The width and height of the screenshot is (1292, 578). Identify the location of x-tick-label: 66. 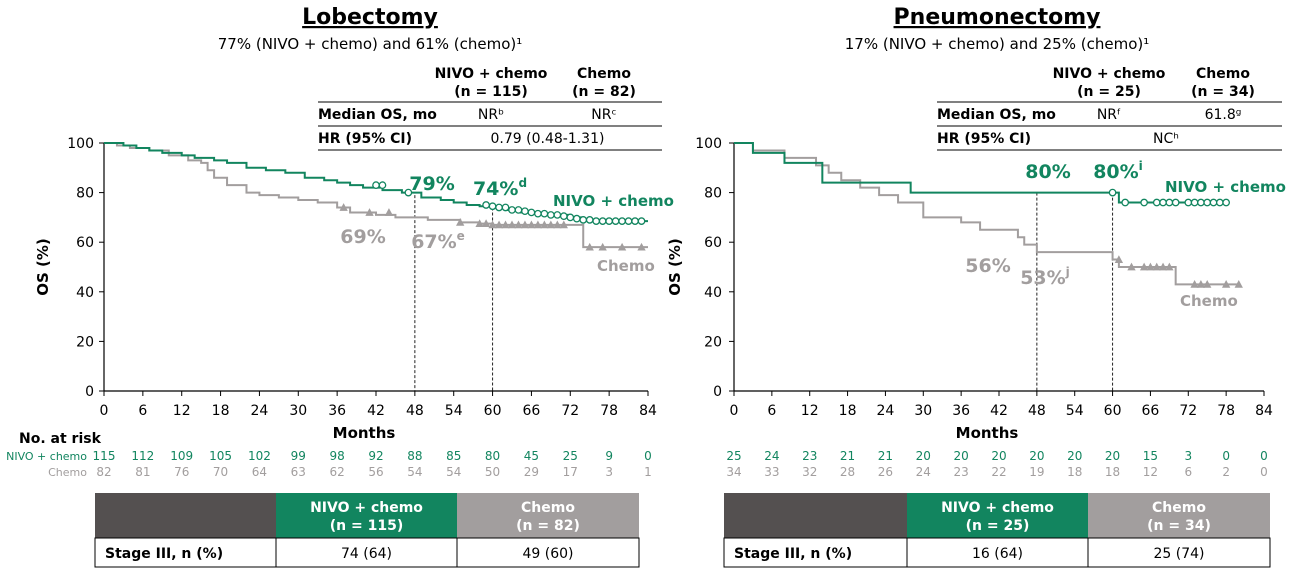
(1151, 411).